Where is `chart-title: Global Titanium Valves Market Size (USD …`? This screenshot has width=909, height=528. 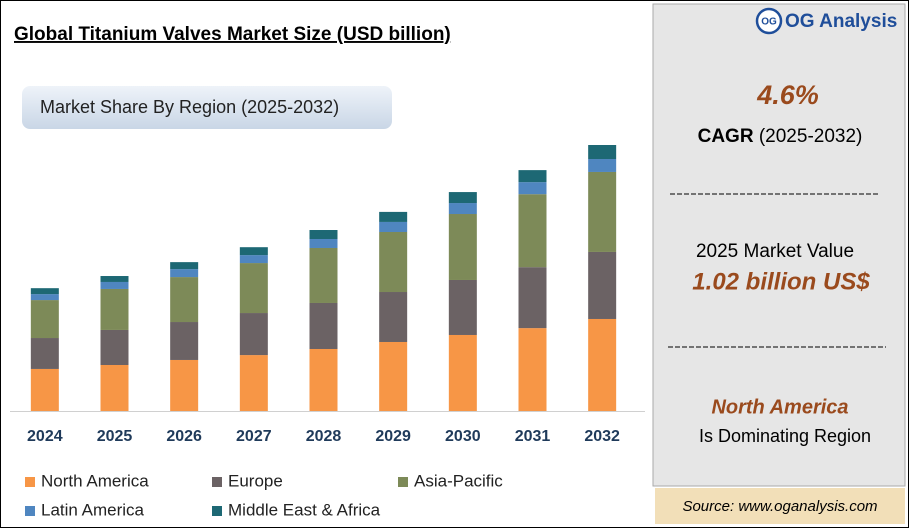 chart-title: Global Titanium Valves Market Size (USD … is located at coordinates (232, 34).